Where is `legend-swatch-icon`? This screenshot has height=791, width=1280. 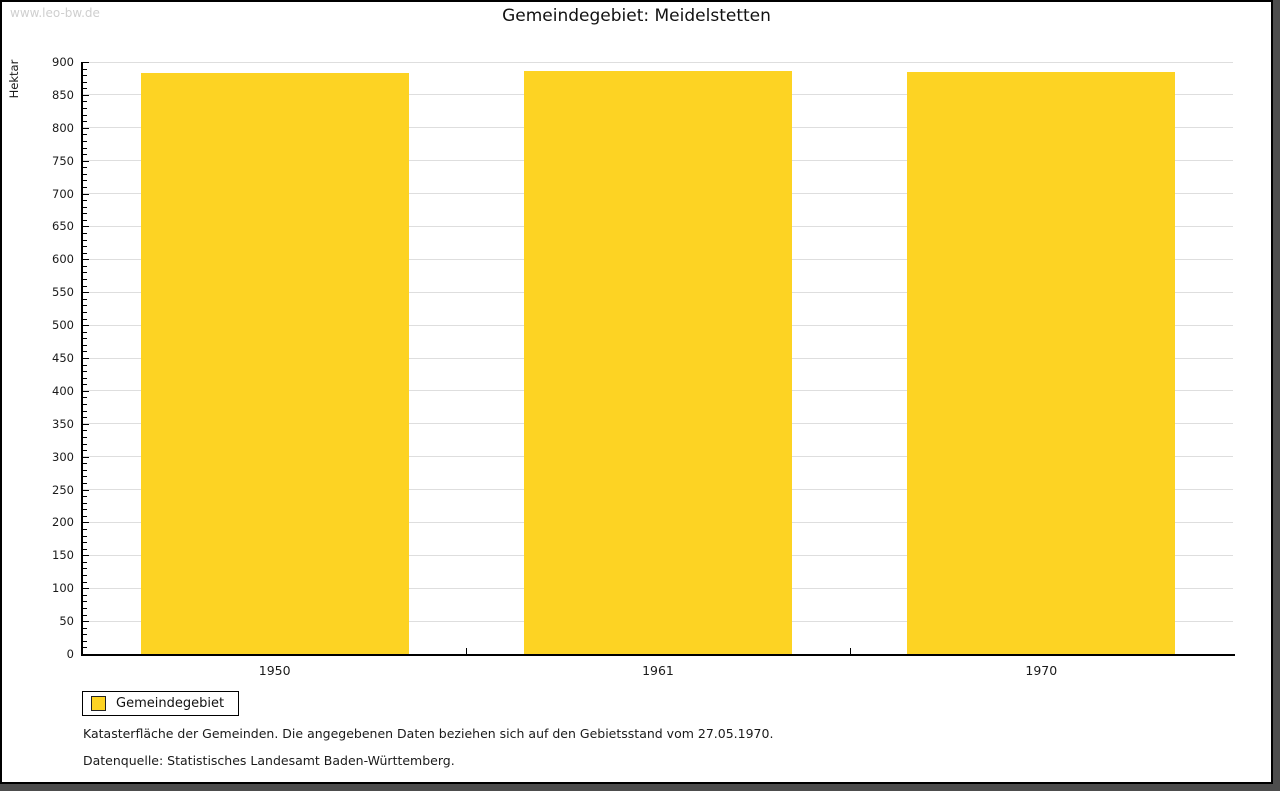
legend-swatch-icon is located at coordinates (98, 703).